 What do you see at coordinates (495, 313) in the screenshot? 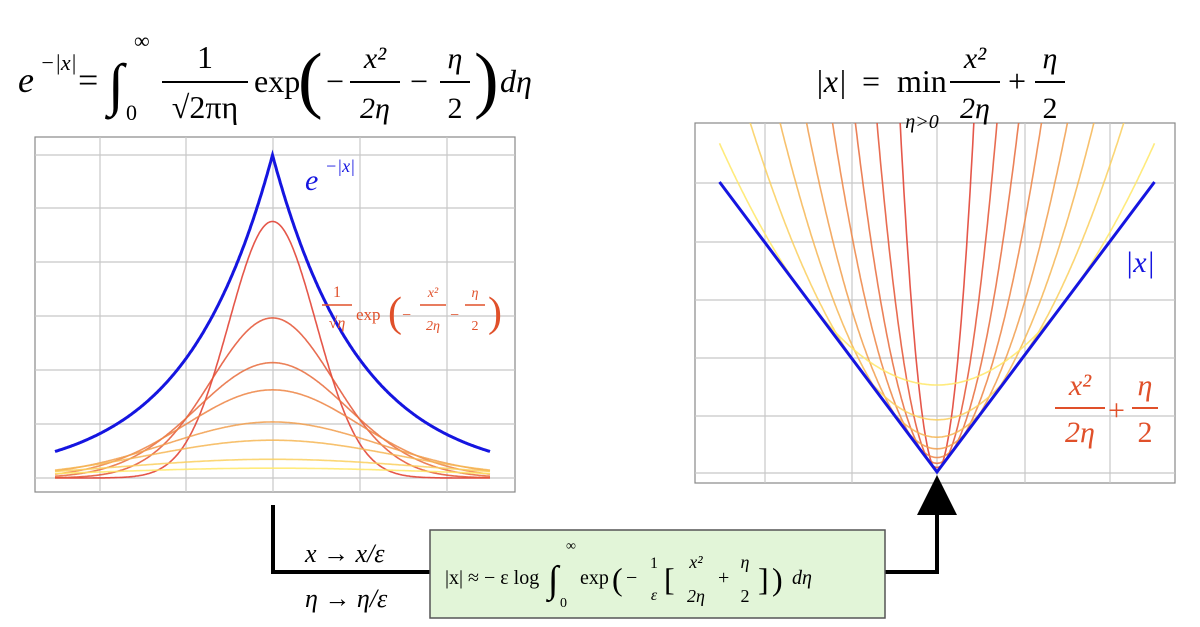
I see `integrand-label: )` at bounding box center [495, 313].